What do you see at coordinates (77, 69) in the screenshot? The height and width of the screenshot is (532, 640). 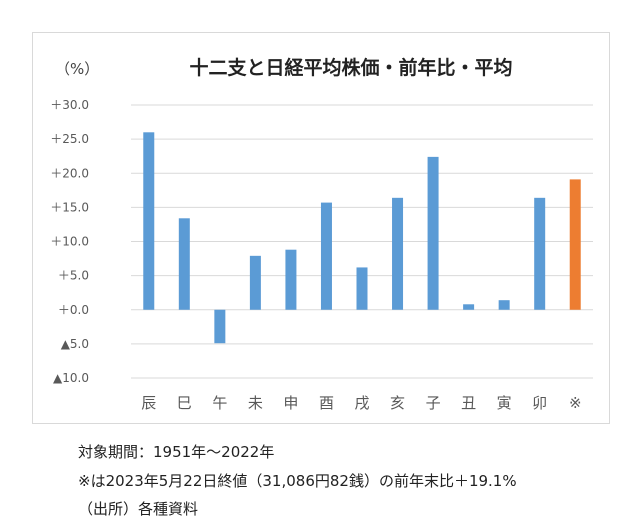 I see `y-axis-label: （%）` at bounding box center [77, 69].